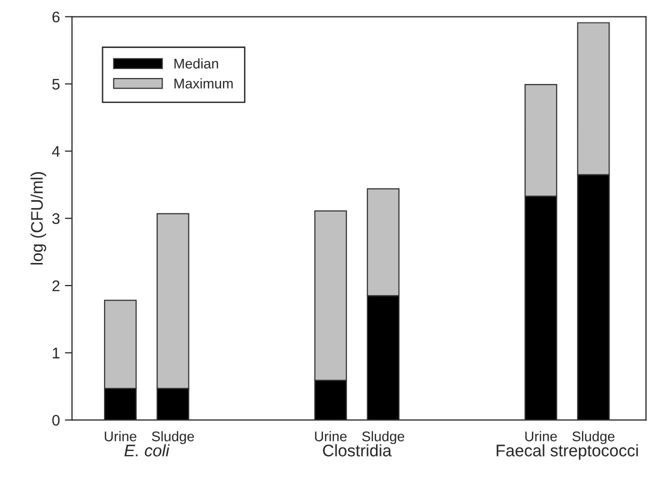 This screenshot has width=655, height=481. What do you see at coordinates (56, 420) in the screenshot?
I see `y-tick-label: 0` at bounding box center [56, 420].